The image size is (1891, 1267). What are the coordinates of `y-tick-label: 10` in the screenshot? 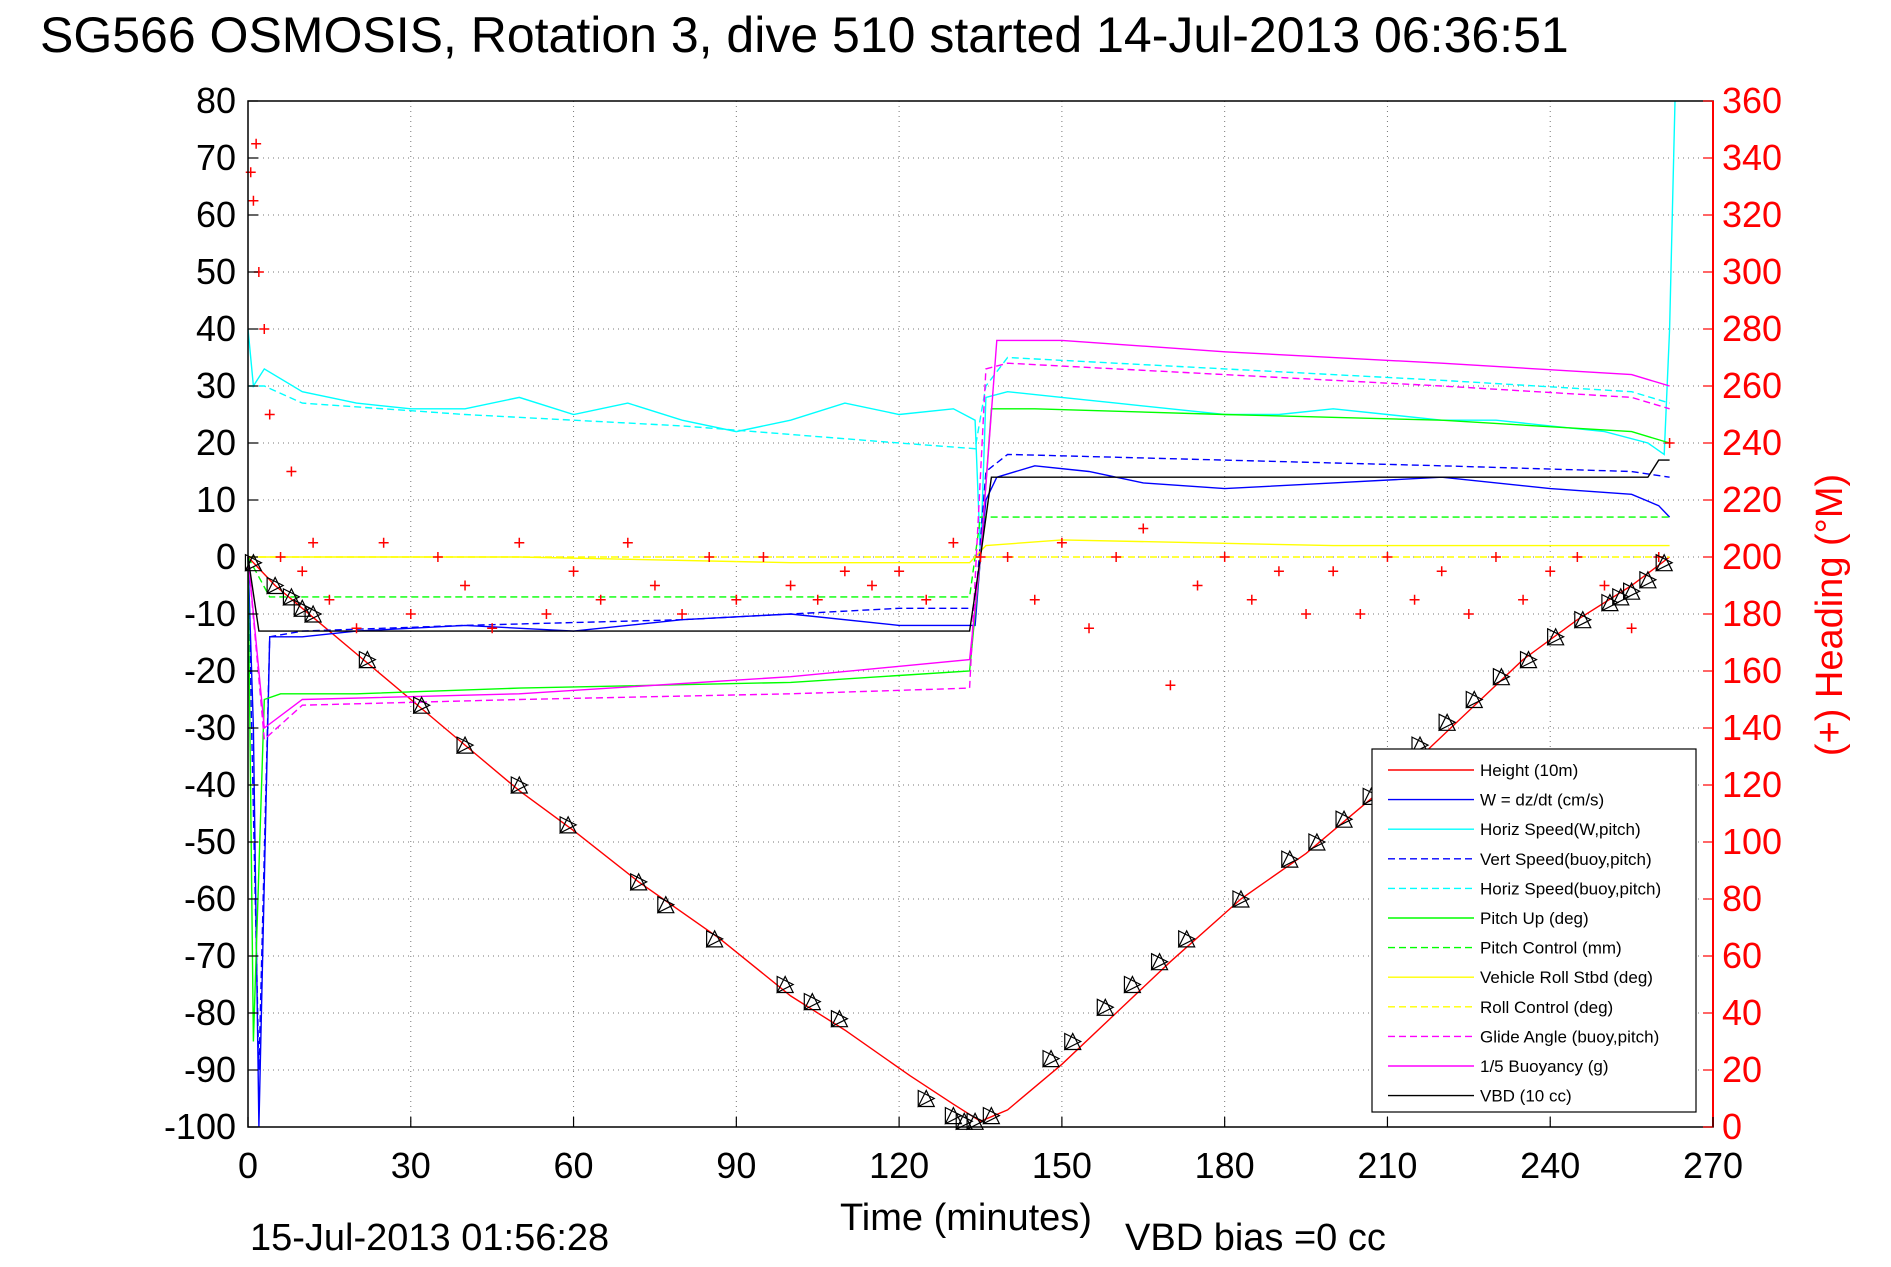 It's located at (216, 499).